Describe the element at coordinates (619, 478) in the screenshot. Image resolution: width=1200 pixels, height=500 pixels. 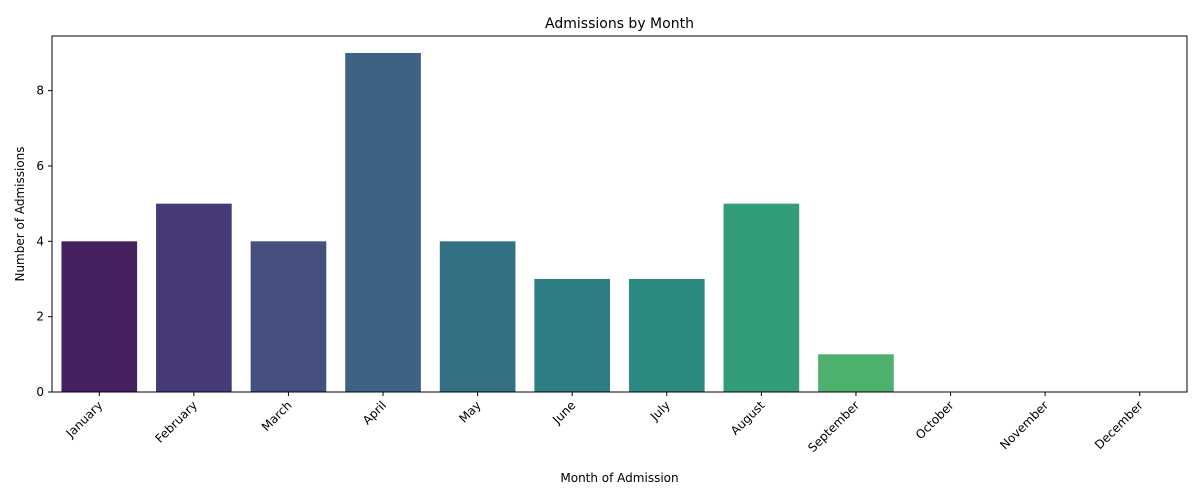
I see `x-axis-label: Month of Admission` at that location.